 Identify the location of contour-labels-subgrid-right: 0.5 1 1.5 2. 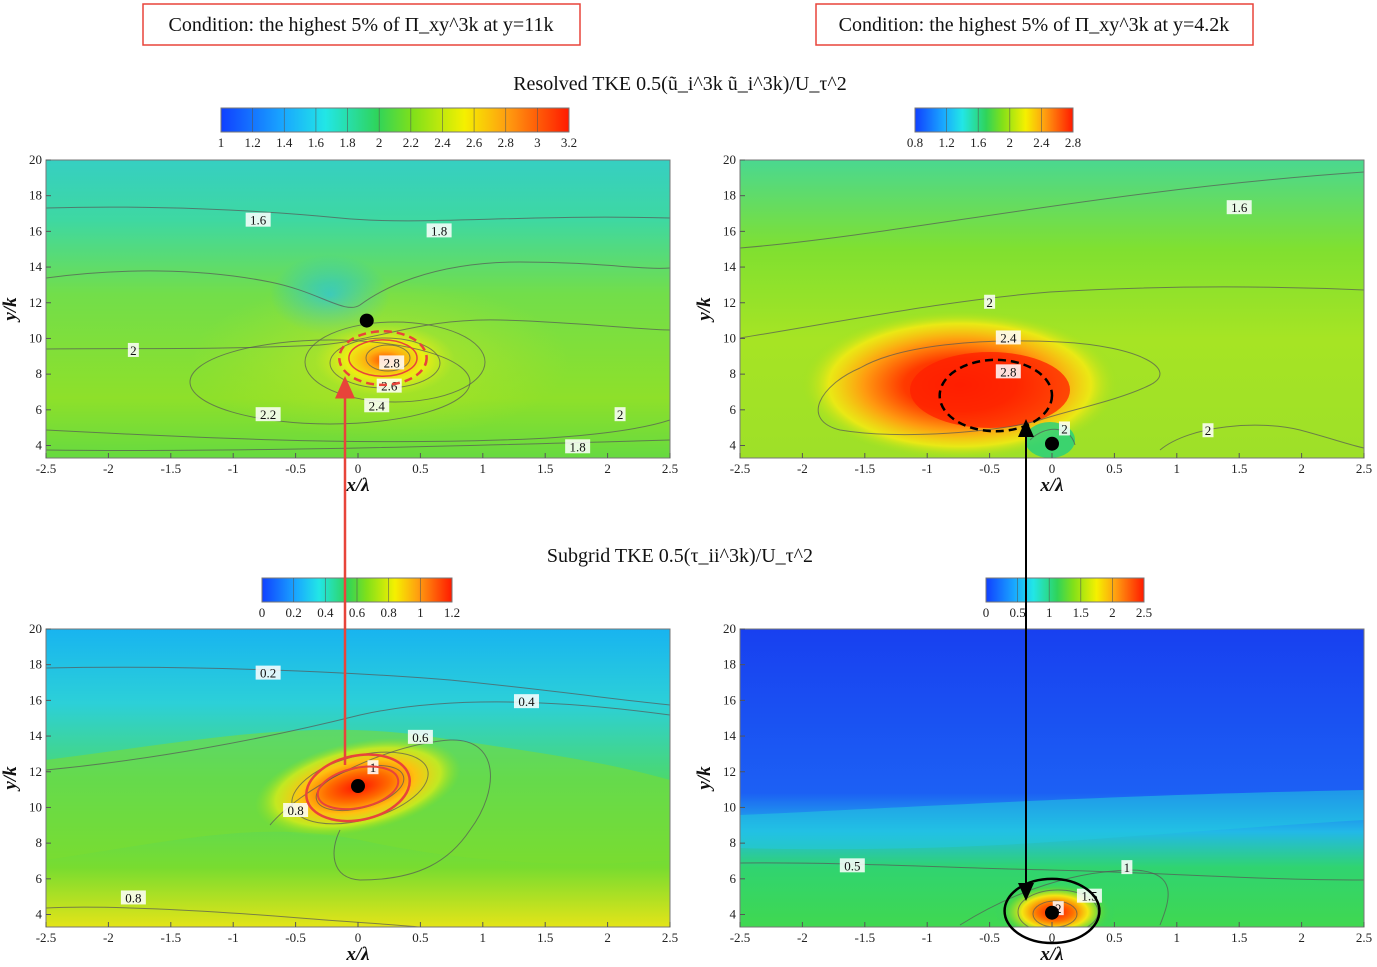
(986, 887).